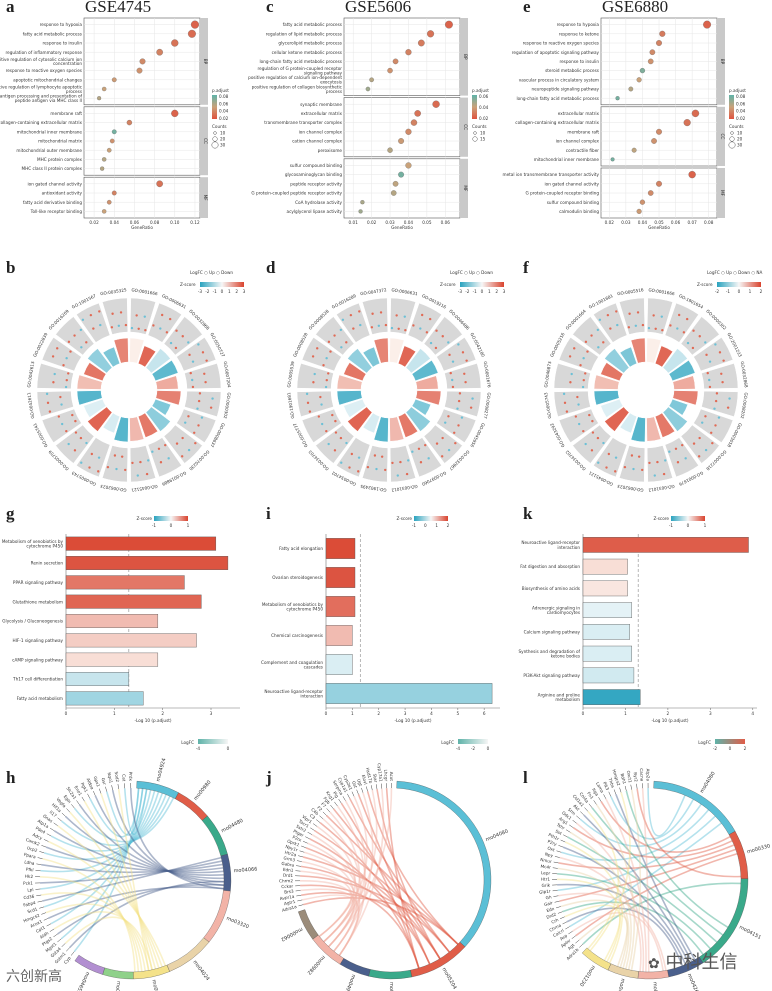 This screenshot has width=772, height=991. What do you see at coordinates (693, 982) in the screenshot?
I see `pathway-id-label: mo04261` at bounding box center [693, 982].